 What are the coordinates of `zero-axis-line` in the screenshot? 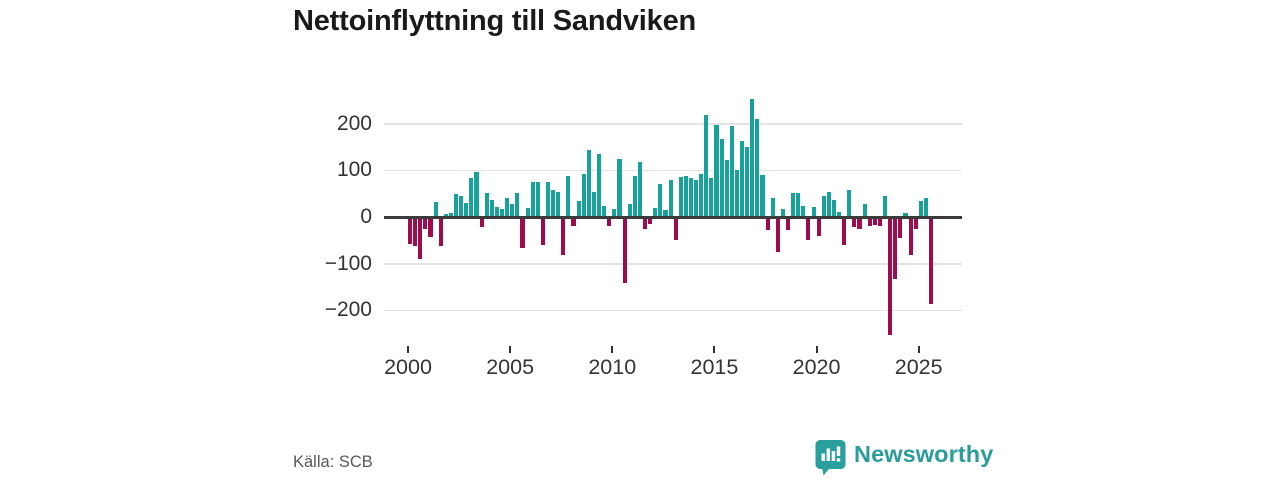 It's located at (673, 217).